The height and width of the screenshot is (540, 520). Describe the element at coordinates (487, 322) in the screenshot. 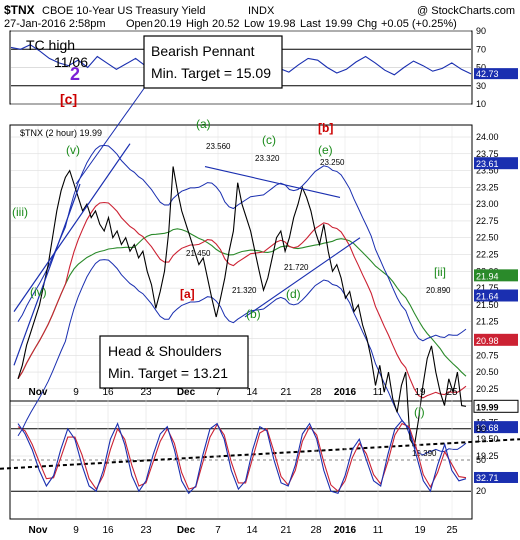

I see `price-tick-label: 21.25` at that location.